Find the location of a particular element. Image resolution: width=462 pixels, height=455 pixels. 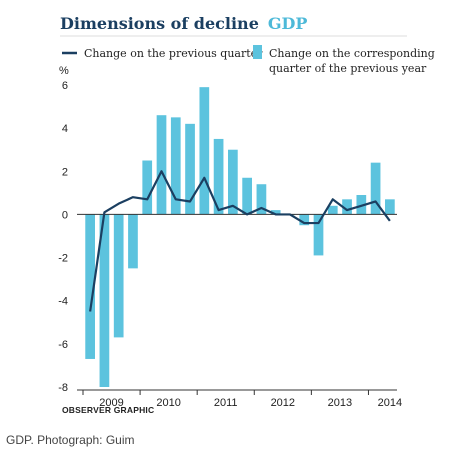

source-label: OBSERVER GRAPHIC is located at coordinates (108, 410).